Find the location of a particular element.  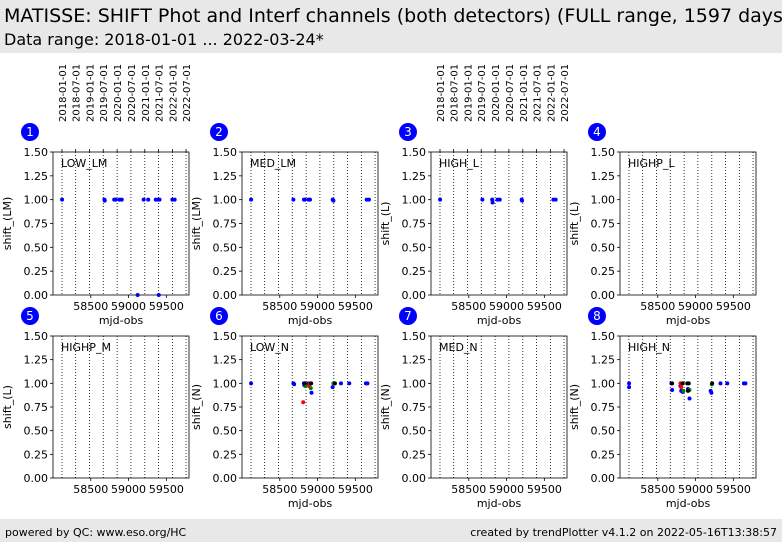

panel-7-ytick-label: 1.25 is located at coordinates (414, 360).